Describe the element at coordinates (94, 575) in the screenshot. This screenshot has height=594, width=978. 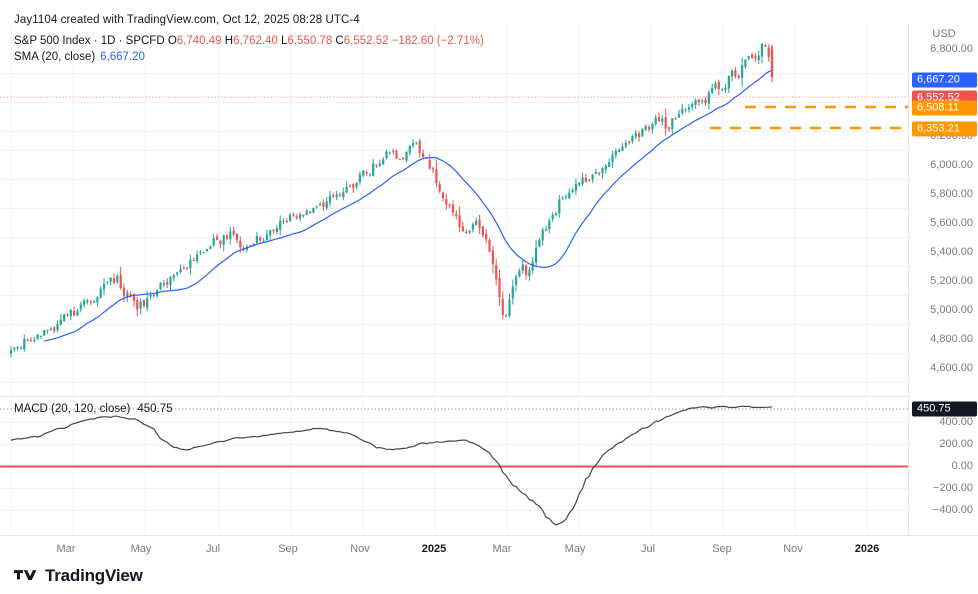
I see `tradingview-wordmark: TradingView` at that location.